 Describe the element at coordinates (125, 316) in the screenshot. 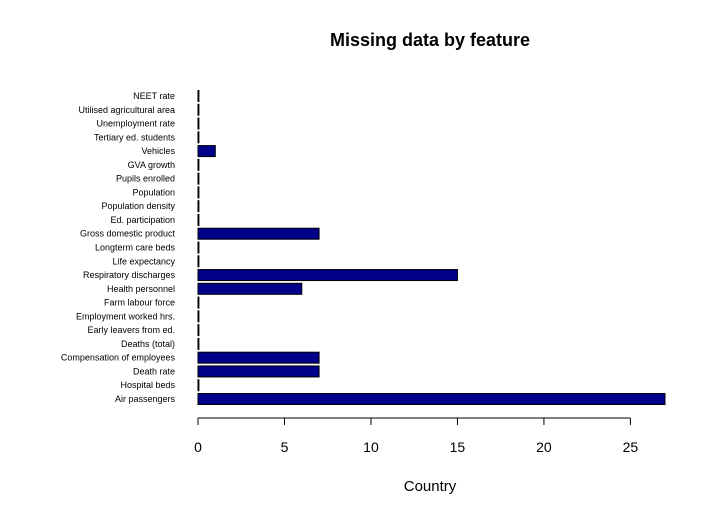

I see `category-label-employment-worked-hrs: Employment worked hrs.` at that location.